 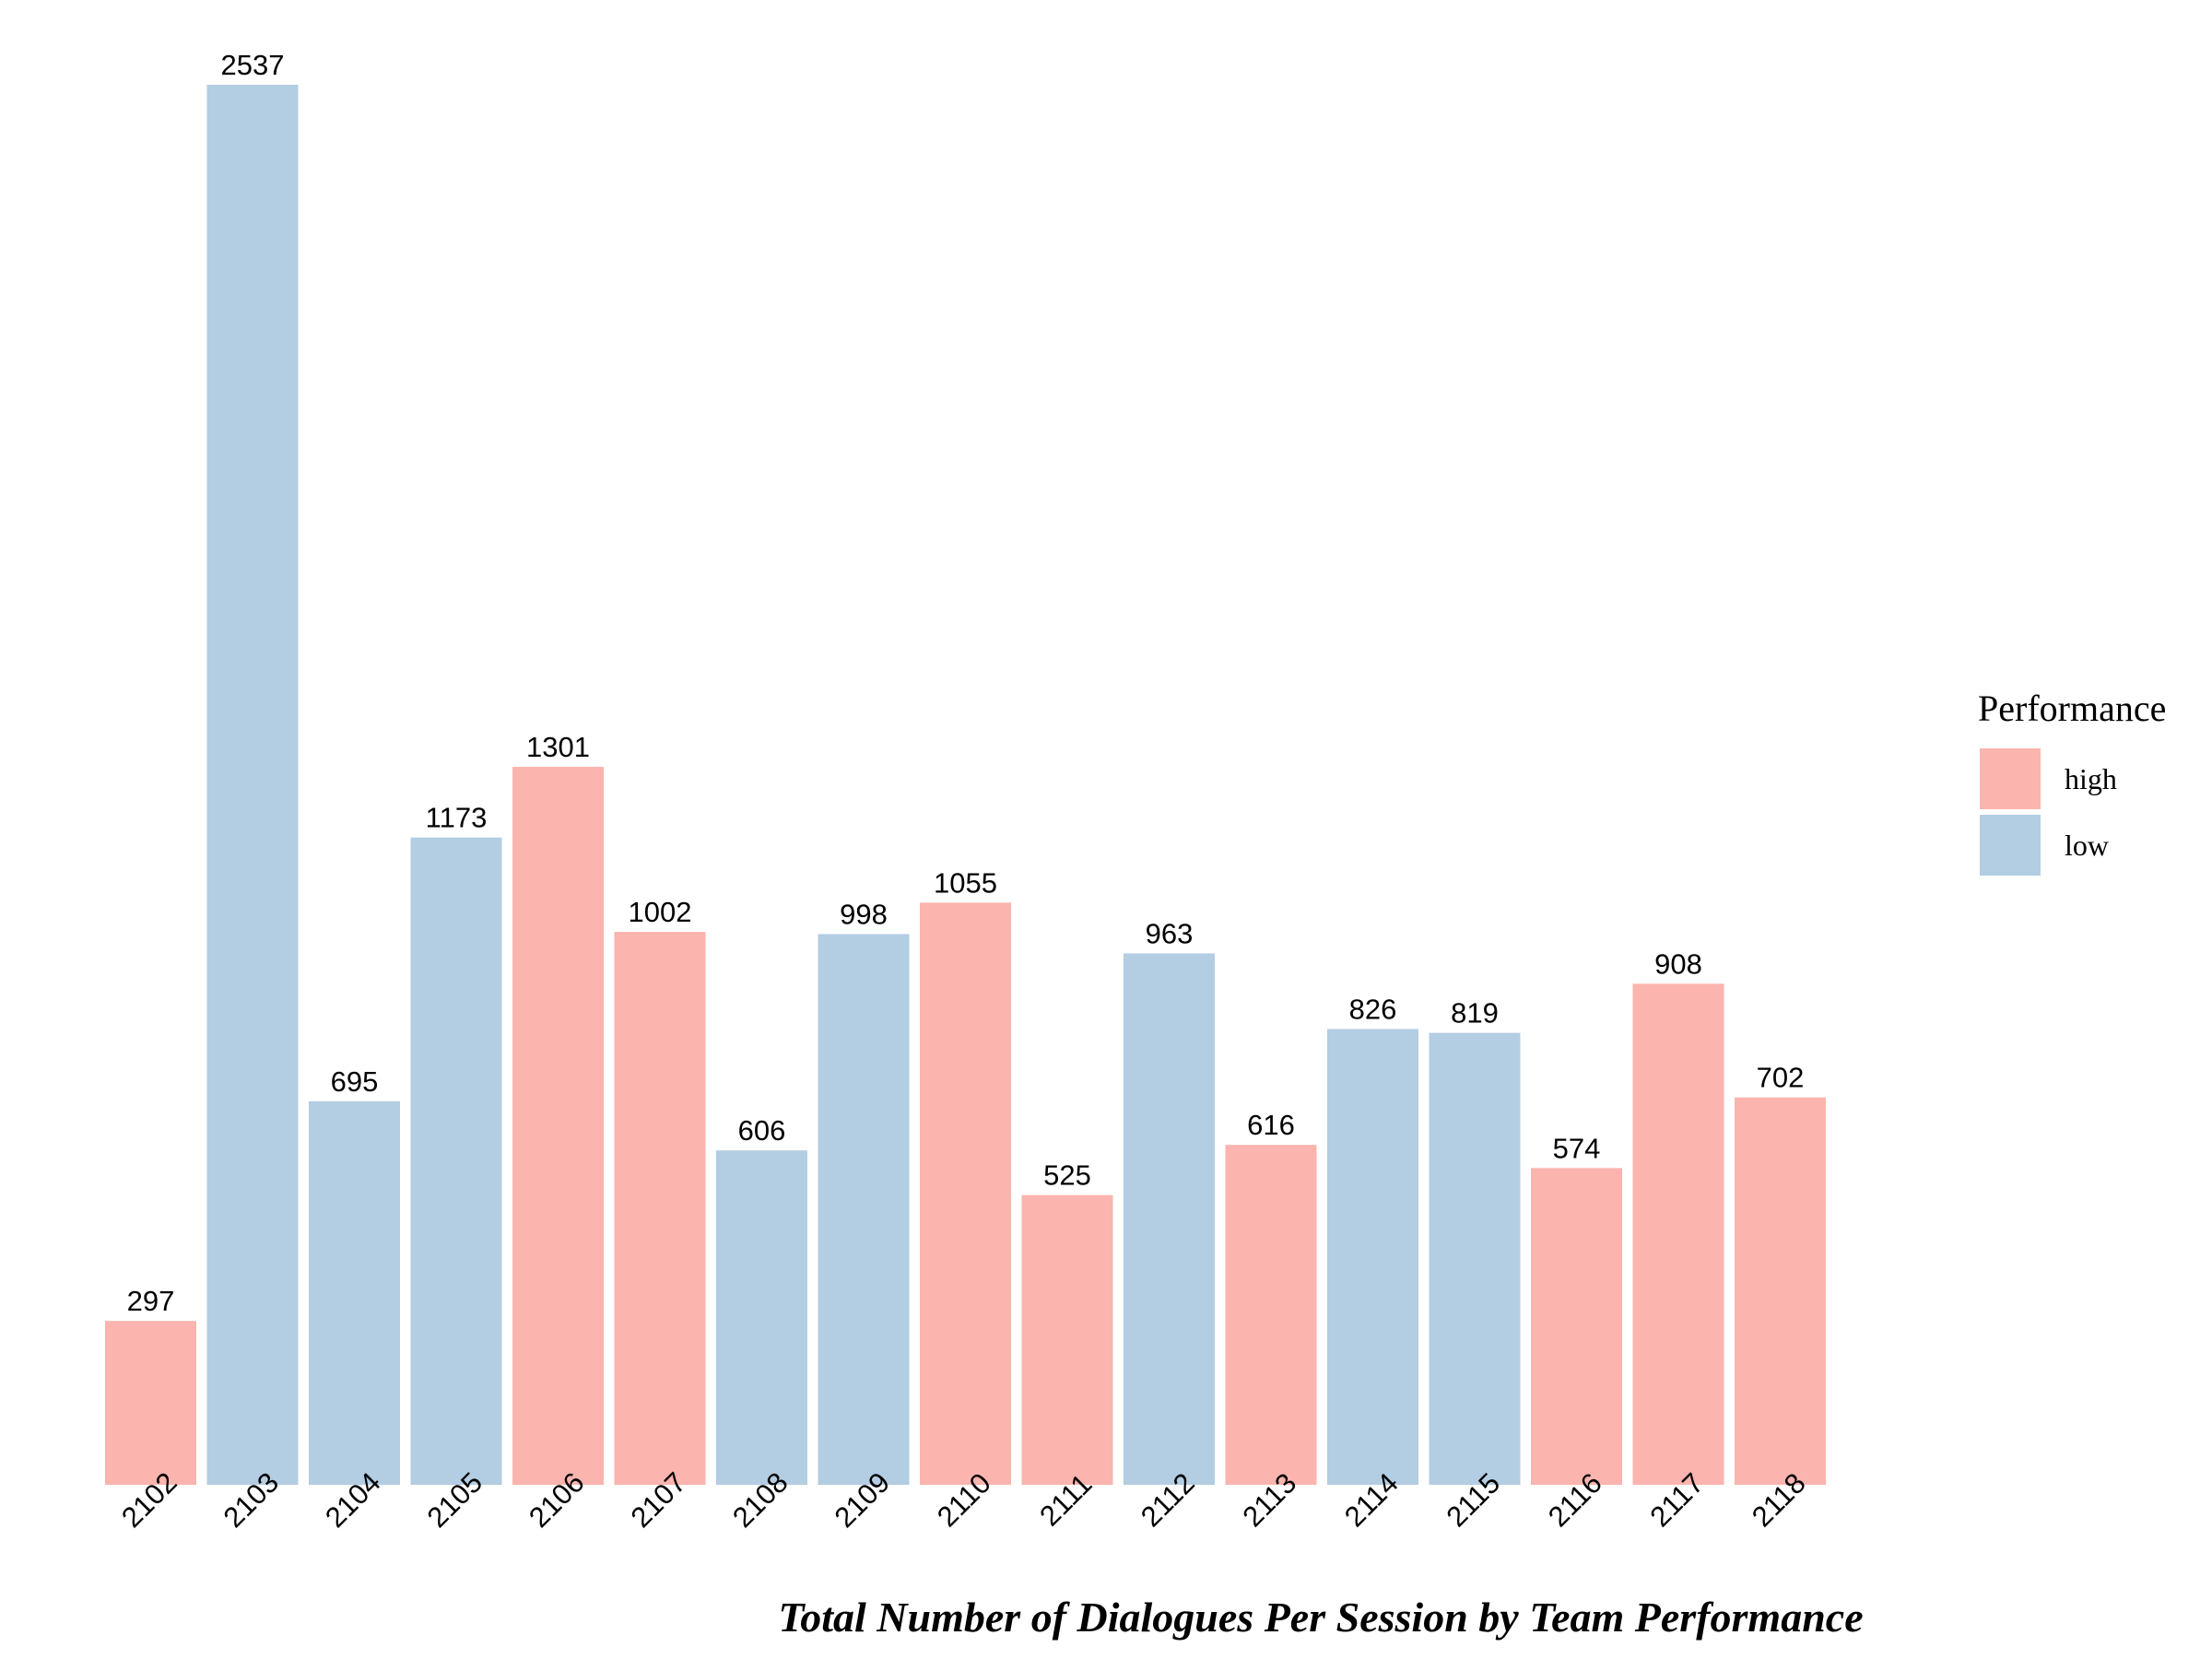 What do you see at coordinates (1781, 1078) in the screenshot?
I see `value-label-2118: 702` at bounding box center [1781, 1078].